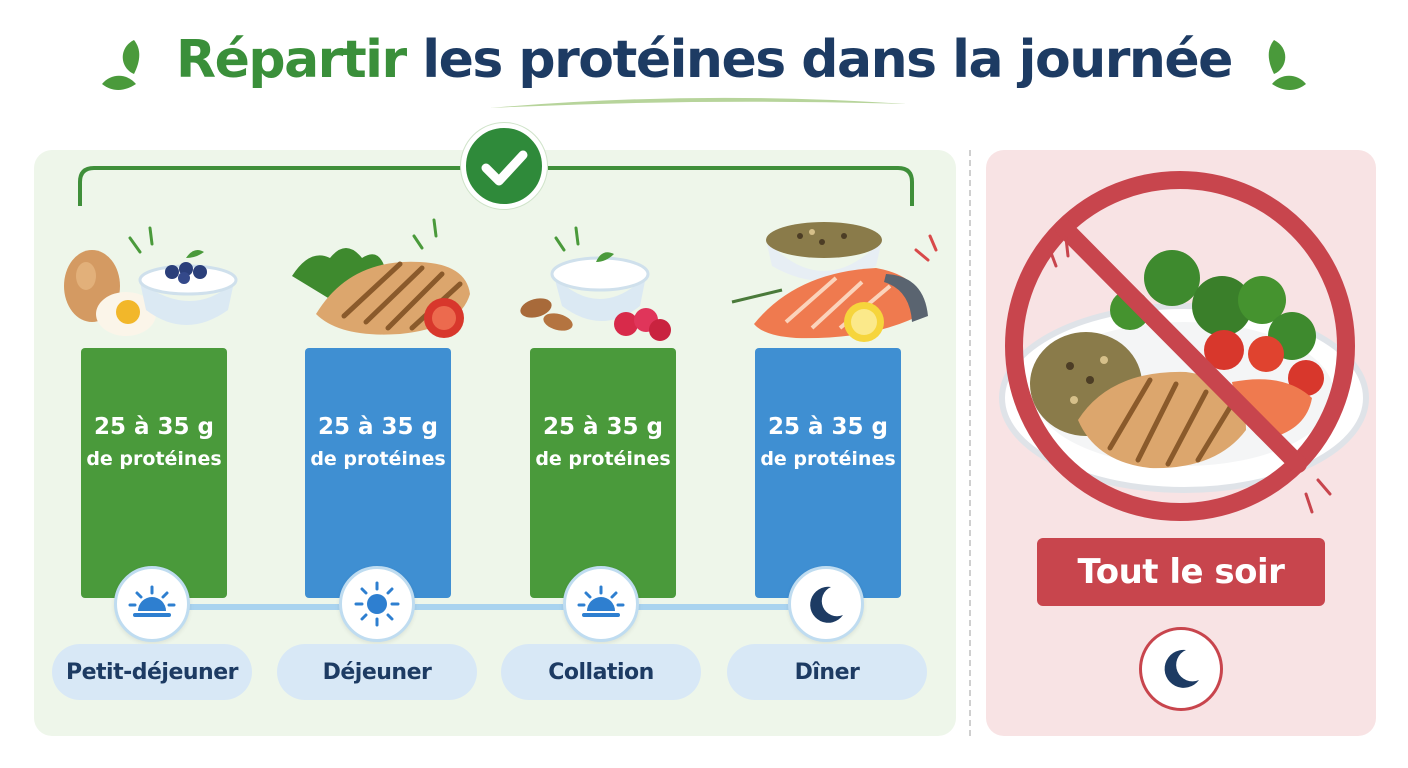  What do you see at coordinates (152, 672) in the screenshot?
I see `meal-label-breakfast: Petit-déjeuner` at bounding box center [152, 672].